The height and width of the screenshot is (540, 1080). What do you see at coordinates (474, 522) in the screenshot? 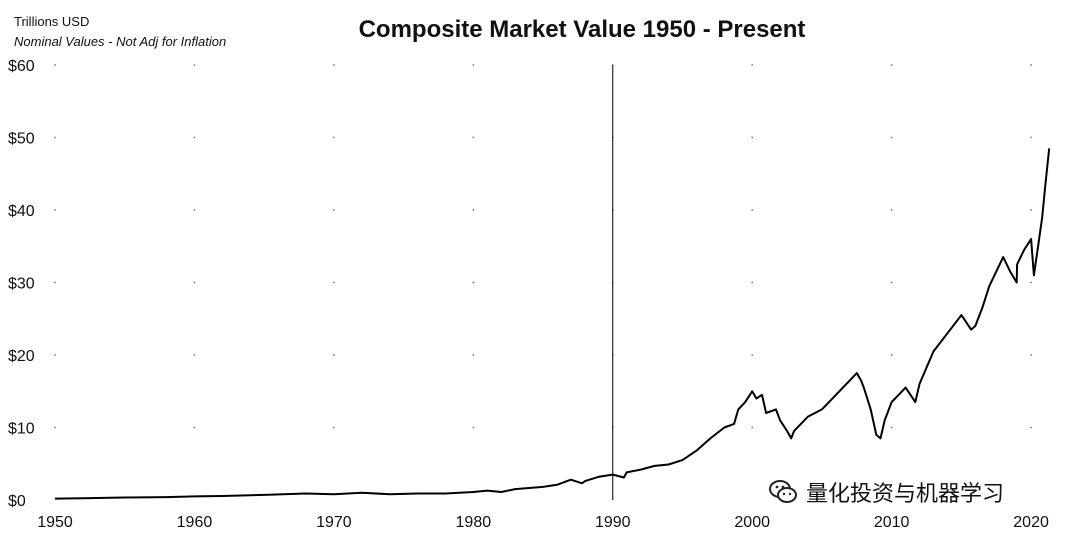
I see `x-tick-label: 1980` at bounding box center [474, 522].